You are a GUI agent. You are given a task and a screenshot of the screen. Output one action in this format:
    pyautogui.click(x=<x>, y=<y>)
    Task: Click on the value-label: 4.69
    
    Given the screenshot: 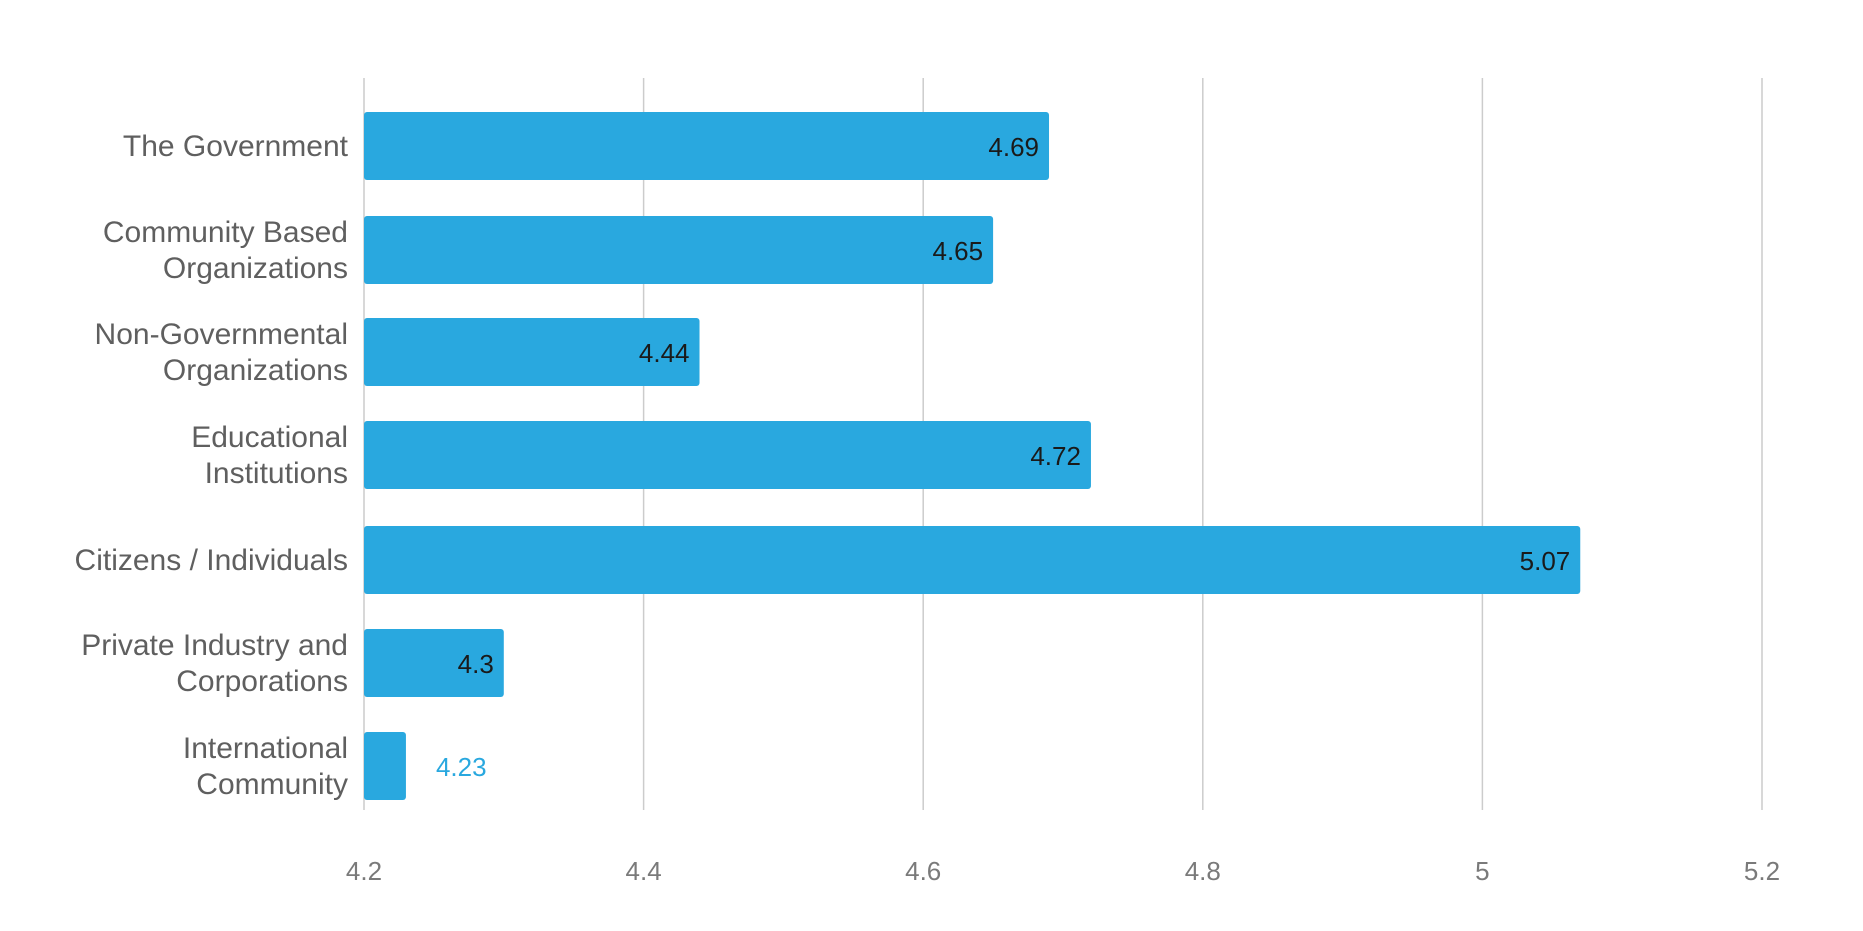 What is the action you would take?
    pyautogui.click(x=1013, y=147)
    